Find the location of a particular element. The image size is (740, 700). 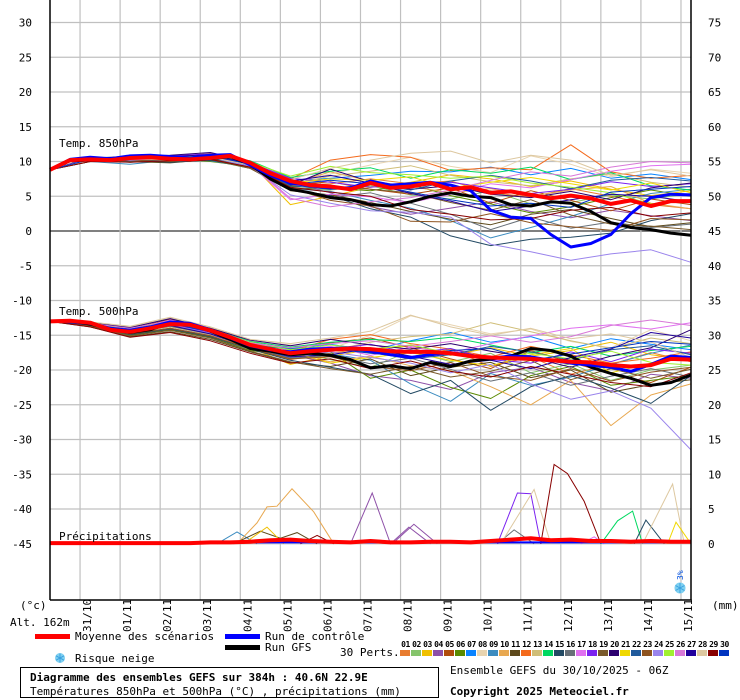

t500-member-5-line is located at coordinates (370, 350).